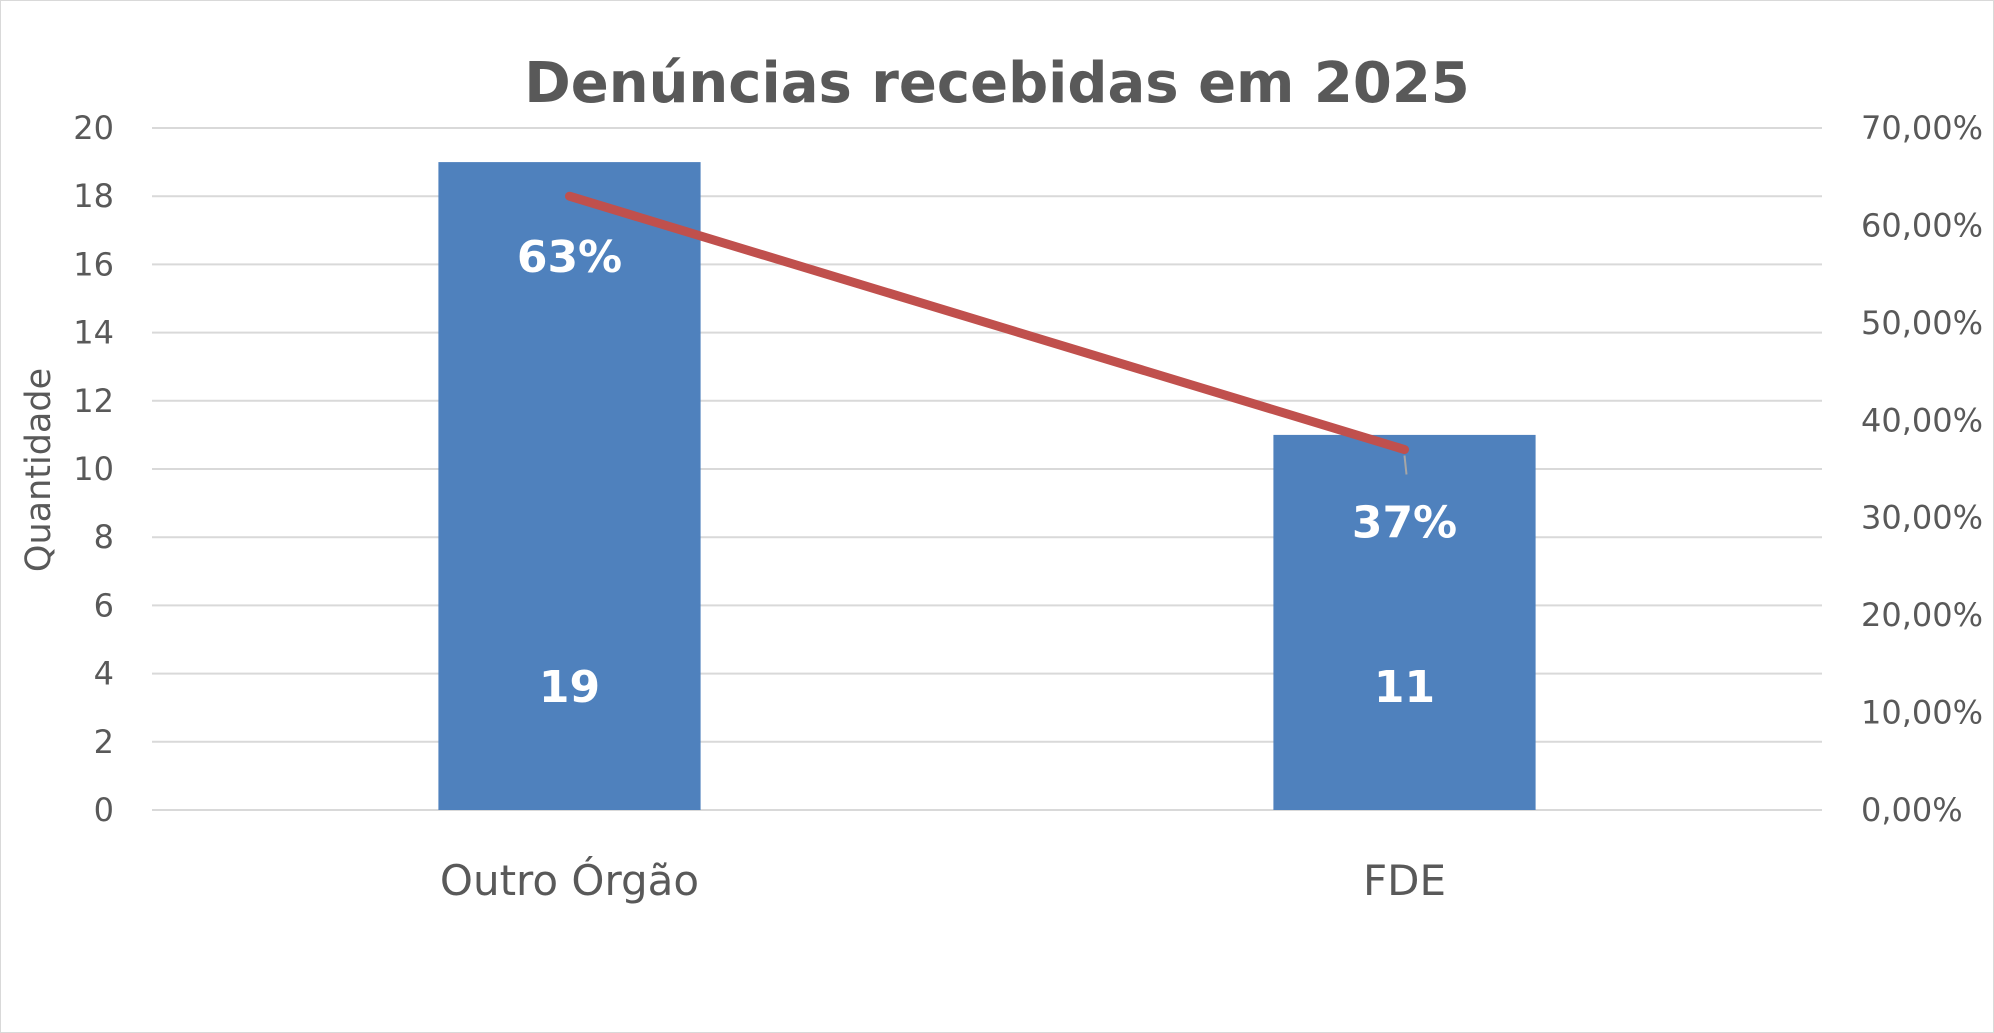  Describe the element at coordinates (104, 605) in the screenshot. I see `y-tick-label: 6` at that location.